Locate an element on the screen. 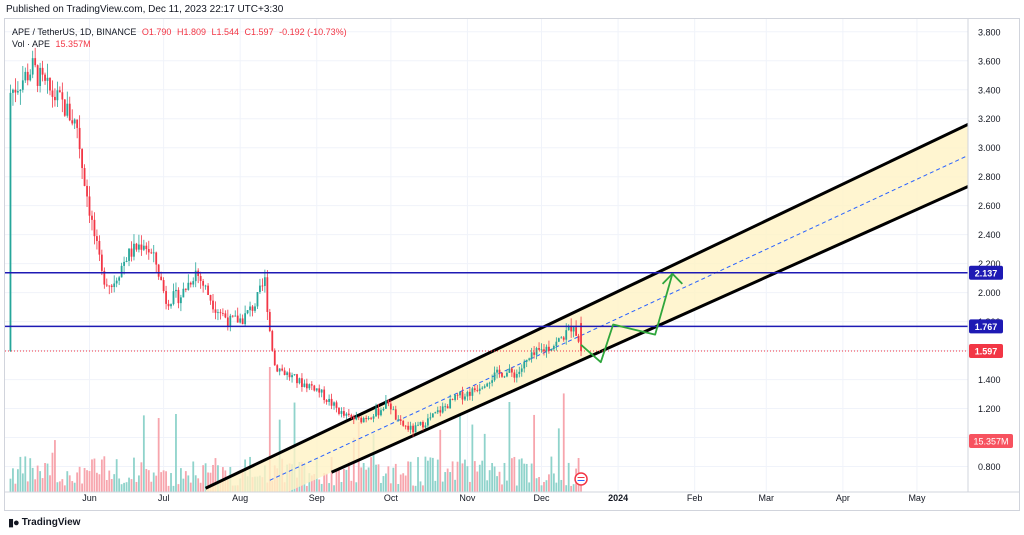 This screenshot has width=1024, height=535. tradingview-logo: ▮● TradingView is located at coordinates (44, 522).